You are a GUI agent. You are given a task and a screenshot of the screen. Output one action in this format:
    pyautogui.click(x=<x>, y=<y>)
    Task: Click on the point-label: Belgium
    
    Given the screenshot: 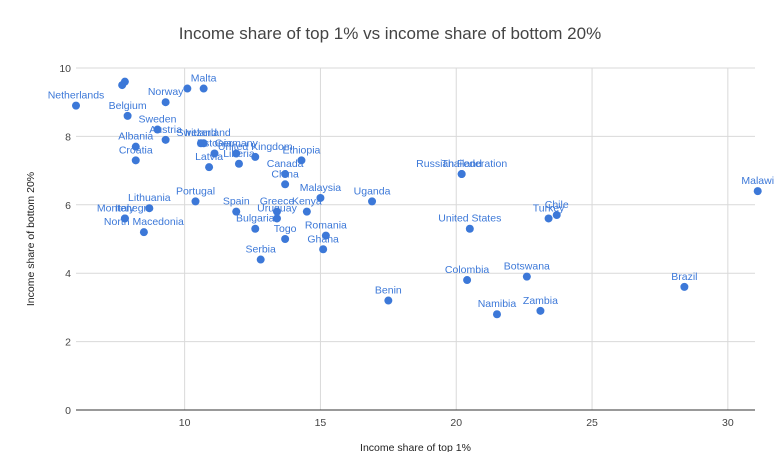 What is the action you would take?
    pyautogui.click(x=128, y=106)
    